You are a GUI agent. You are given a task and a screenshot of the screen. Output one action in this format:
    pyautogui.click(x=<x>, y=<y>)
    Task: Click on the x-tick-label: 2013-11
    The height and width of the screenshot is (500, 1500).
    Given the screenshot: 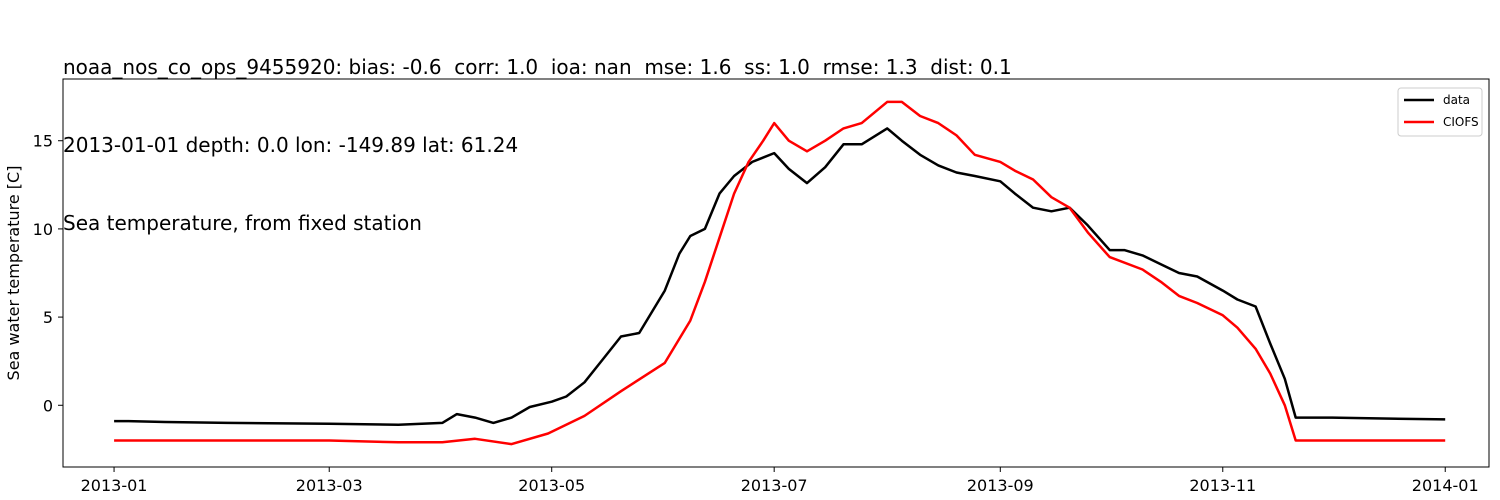 What is the action you would take?
    pyautogui.click(x=1222, y=485)
    